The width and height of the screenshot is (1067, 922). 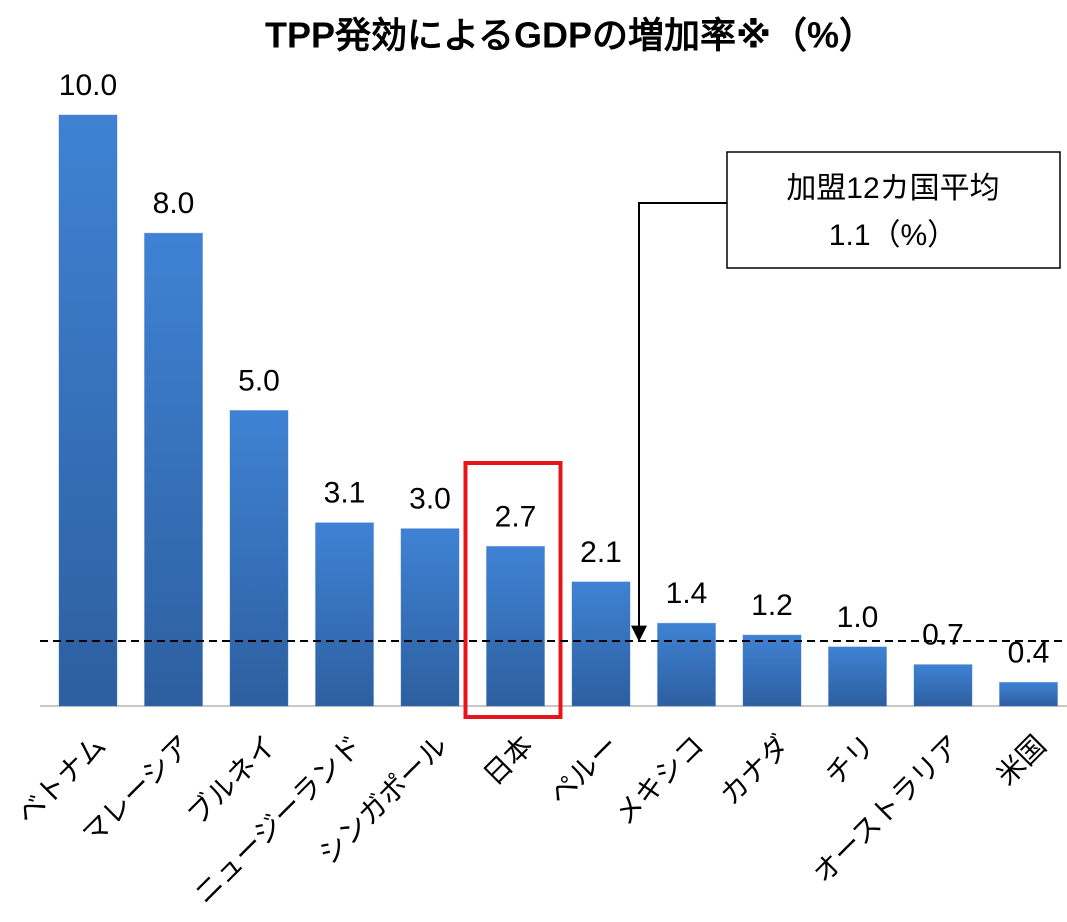 I want to click on x-tick-label: カナダ, so click(x=754, y=770).